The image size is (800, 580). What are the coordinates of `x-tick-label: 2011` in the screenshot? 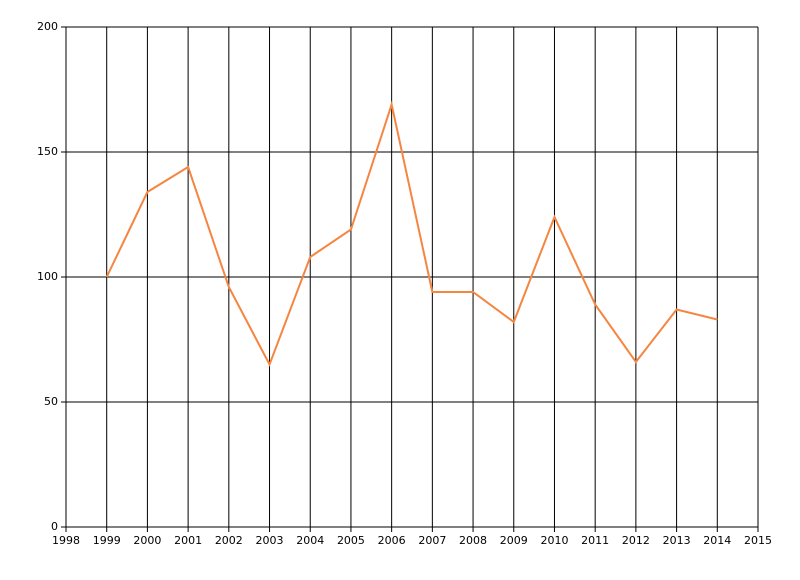 It's located at (595, 540).